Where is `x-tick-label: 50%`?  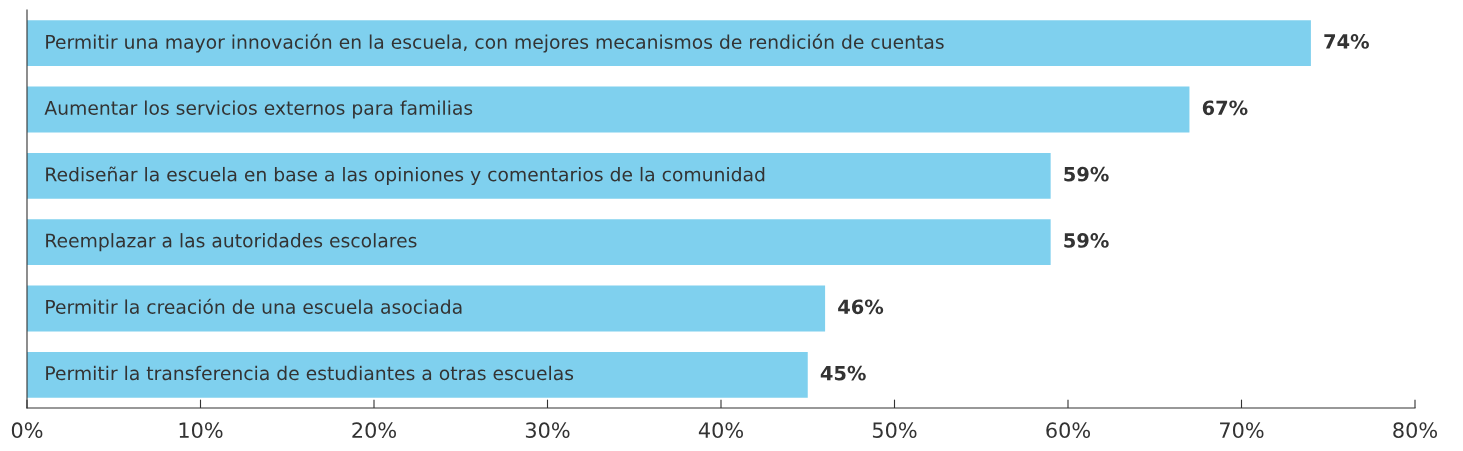
x-tick-label: 50% is located at coordinates (894, 430).